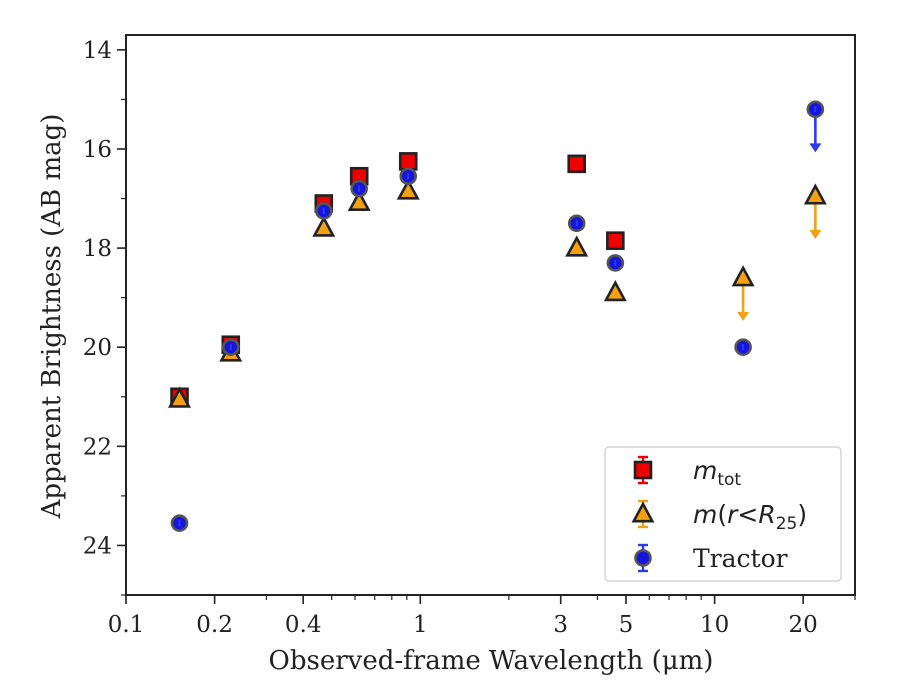 This screenshot has width=900, height=700. What do you see at coordinates (750, 517) in the screenshot?
I see `legend-label: m(r<R25)` at bounding box center [750, 517].